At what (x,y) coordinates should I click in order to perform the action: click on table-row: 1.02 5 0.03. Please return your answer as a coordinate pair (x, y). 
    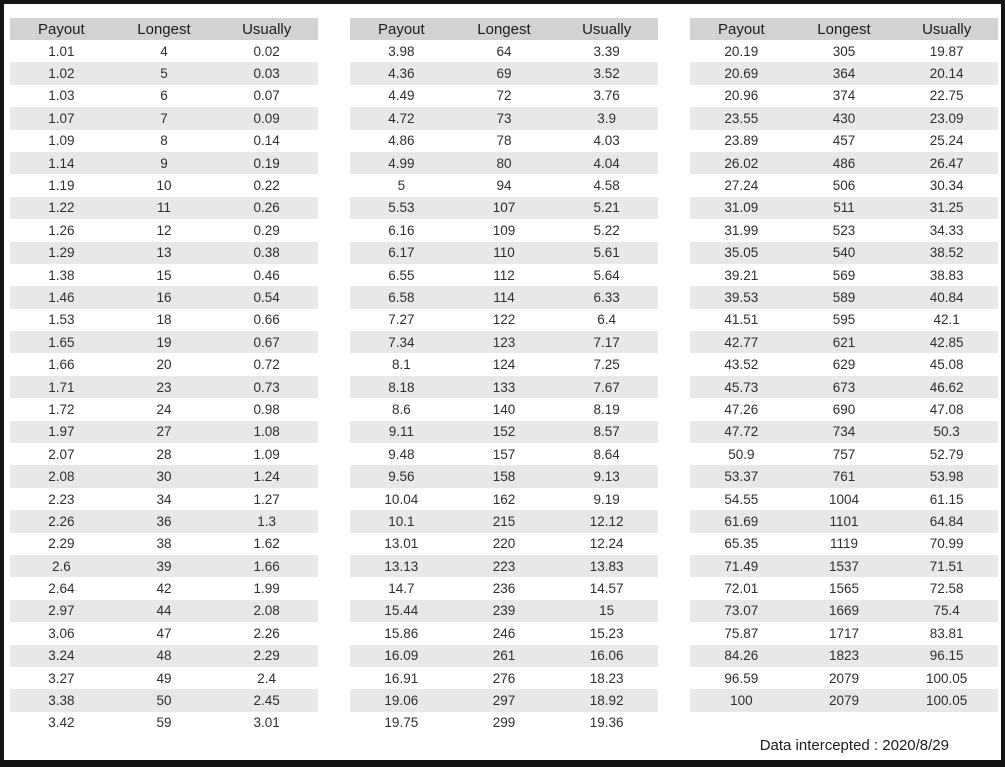
    Looking at the image, I should click on (164, 73).